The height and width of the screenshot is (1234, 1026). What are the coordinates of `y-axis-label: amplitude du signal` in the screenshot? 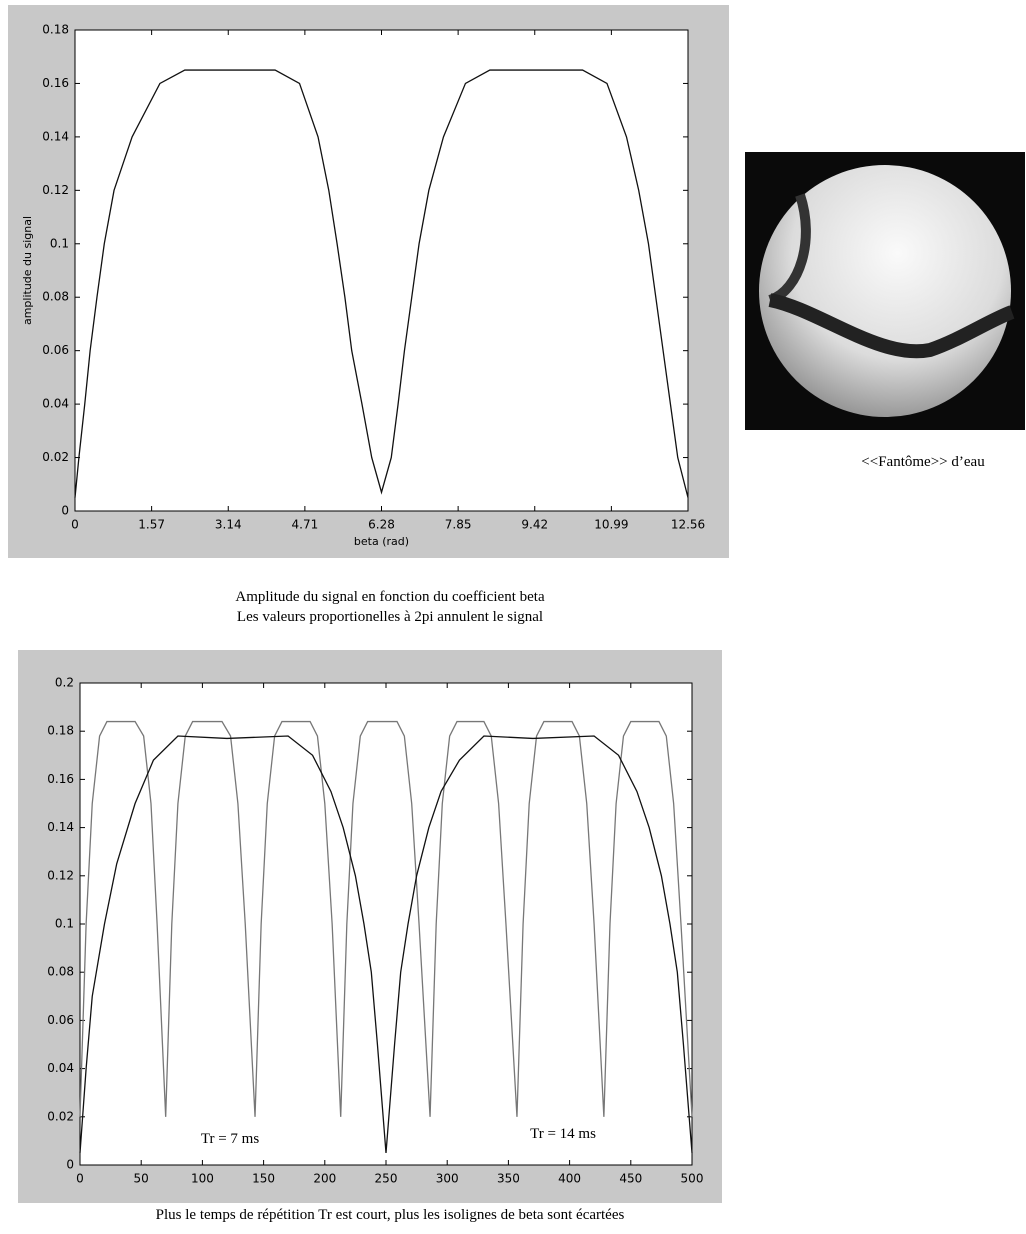 It's located at (27, 270).